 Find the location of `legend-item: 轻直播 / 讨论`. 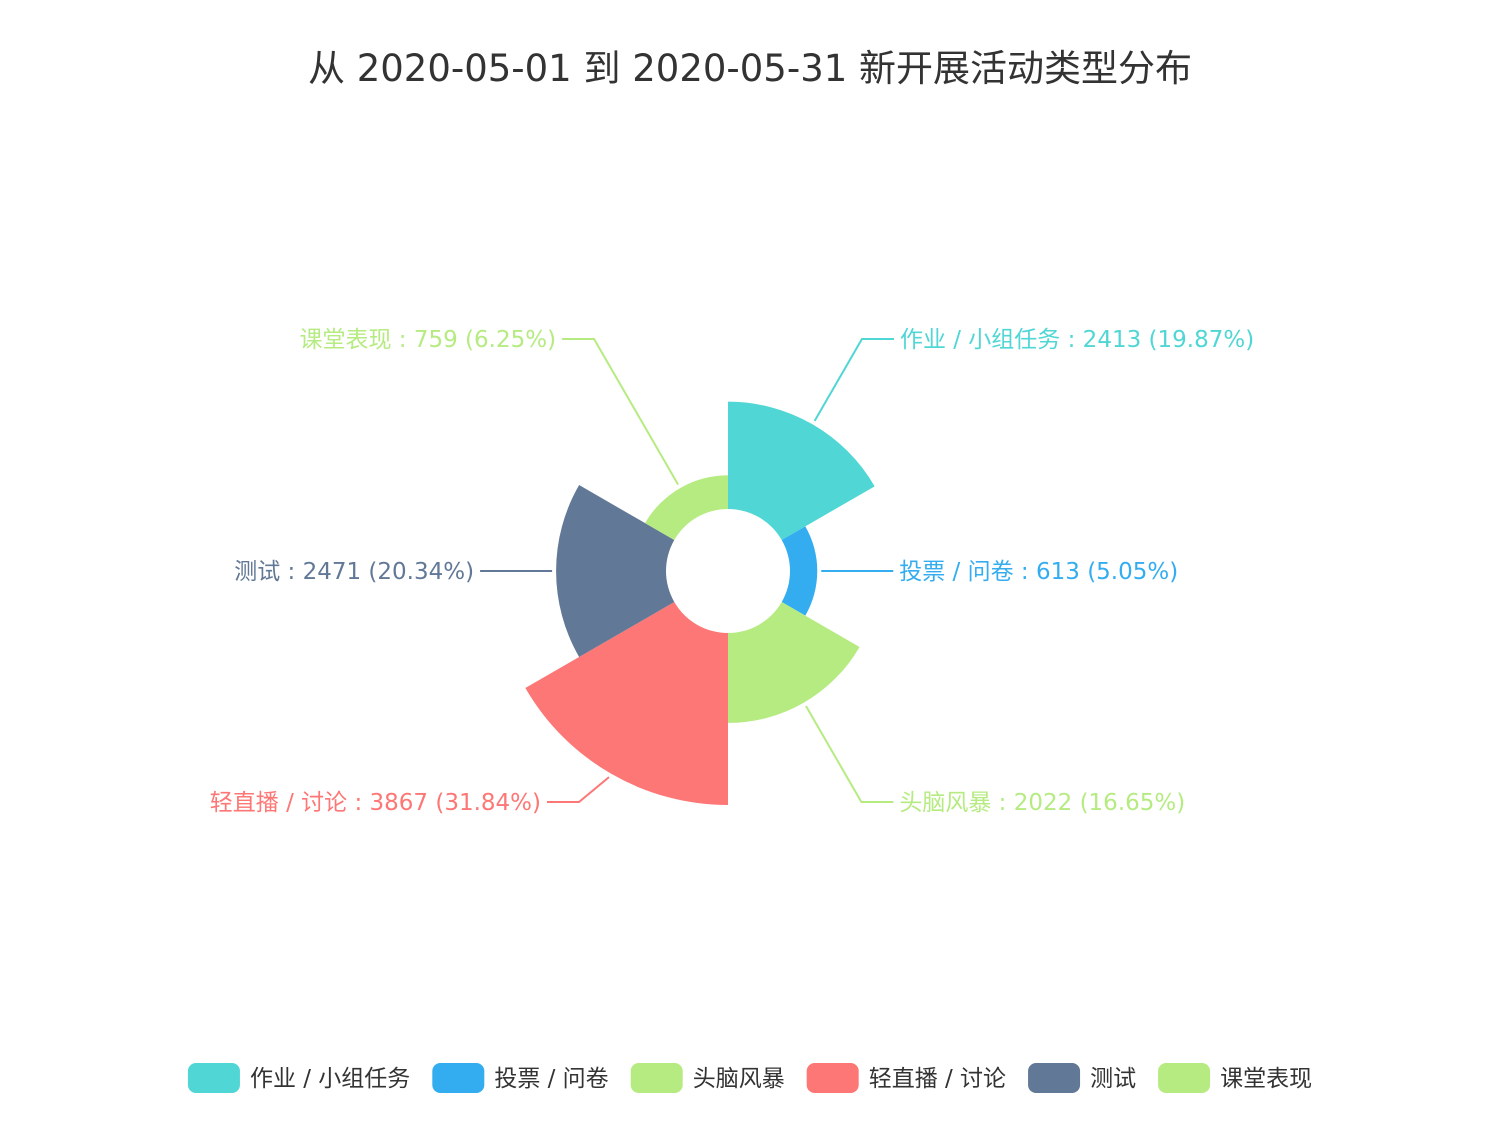

legend-item: 轻直播 / 讨论 is located at coordinates (906, 1078).